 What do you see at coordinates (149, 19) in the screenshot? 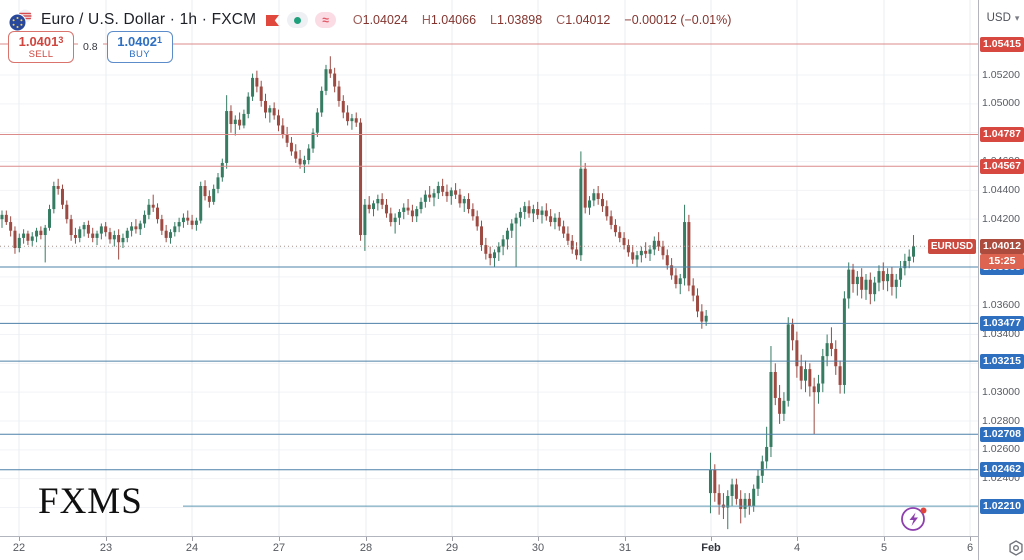
I see `pair-title: Euro / U.S. Dollar · 1h · FXCM` at bounding box center [149, 19].